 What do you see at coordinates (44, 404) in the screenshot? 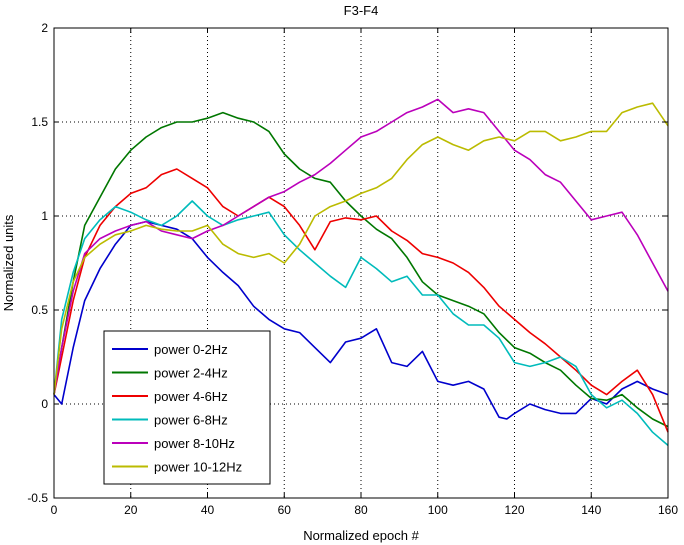
I see `y-tick-label: 0` at bounding box center [44, 404].